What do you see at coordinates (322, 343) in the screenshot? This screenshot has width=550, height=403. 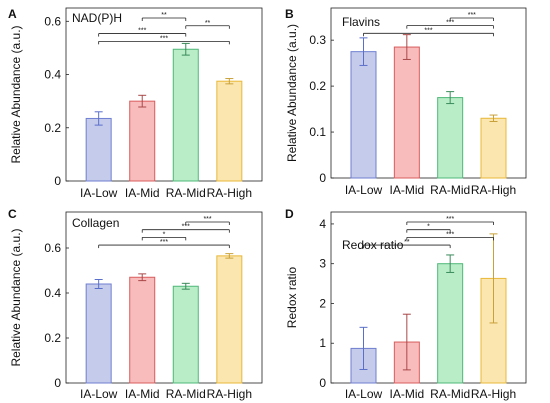 I see `y-tick-label: 1` at bounding box center [322, 343].